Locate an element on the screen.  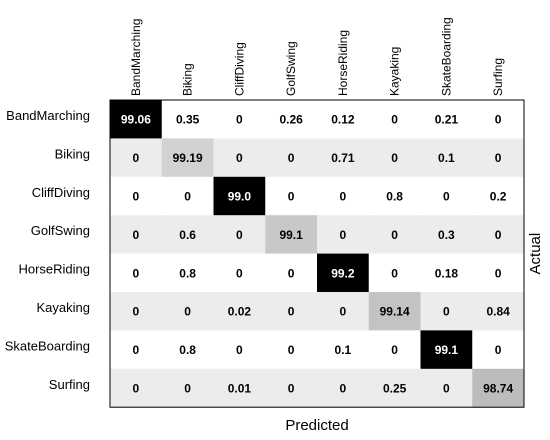
x-tick-label: SkateBoarding is located at coordinates (446, 56).